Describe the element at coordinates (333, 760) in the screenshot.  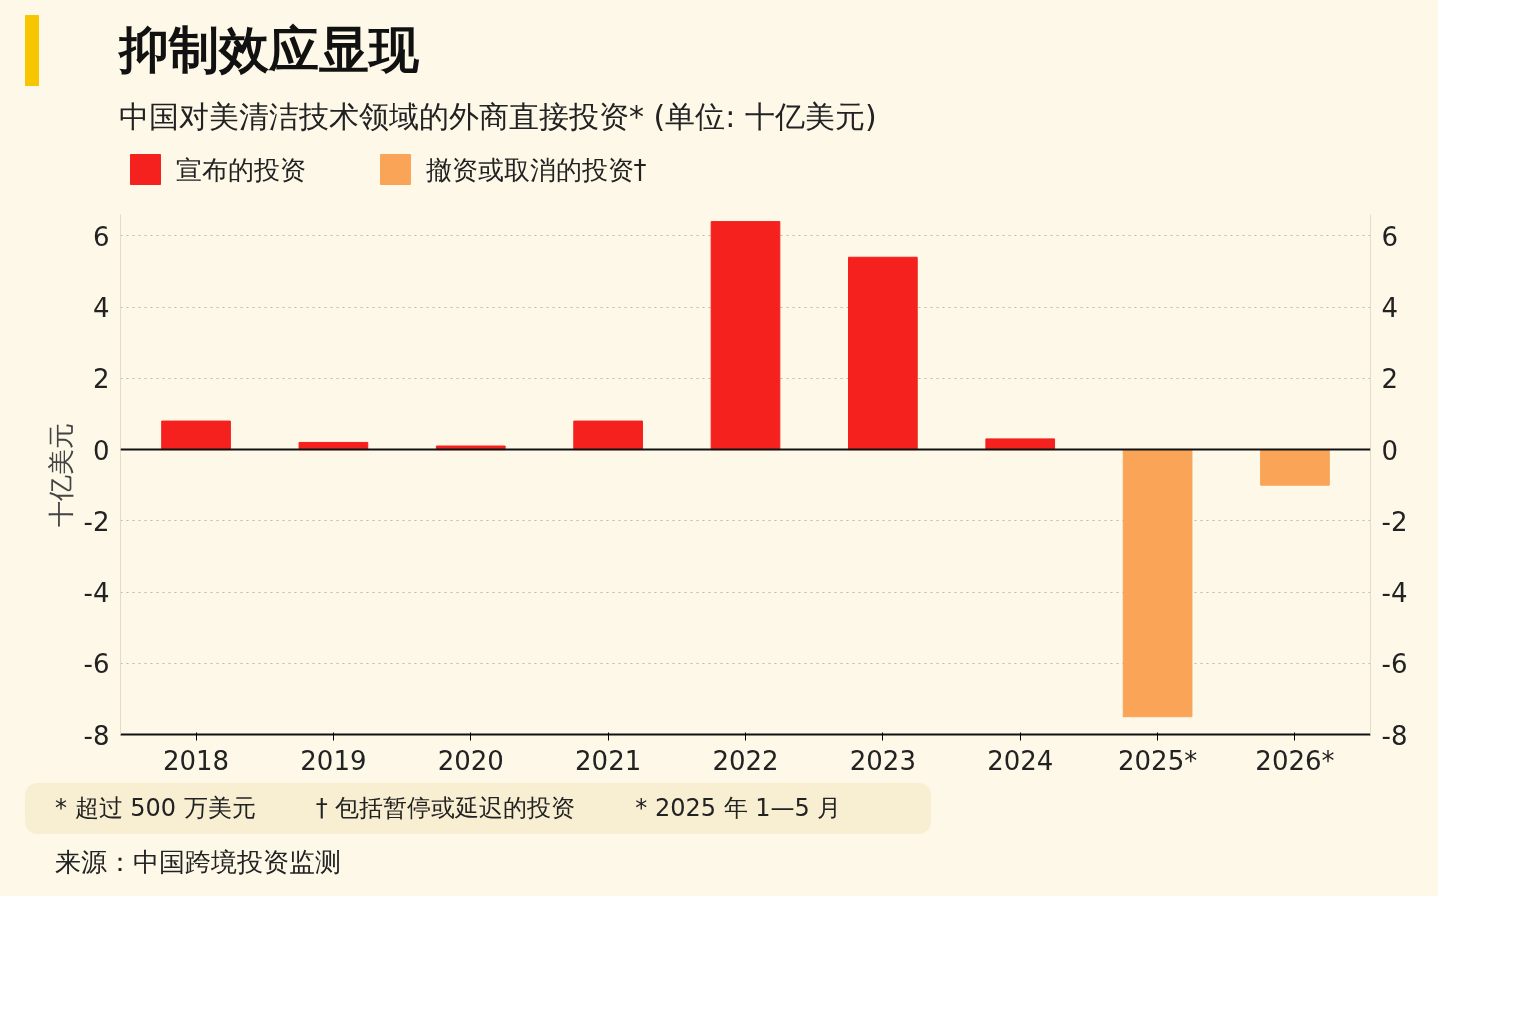
I see `x-tick-label: 2019` at that location.